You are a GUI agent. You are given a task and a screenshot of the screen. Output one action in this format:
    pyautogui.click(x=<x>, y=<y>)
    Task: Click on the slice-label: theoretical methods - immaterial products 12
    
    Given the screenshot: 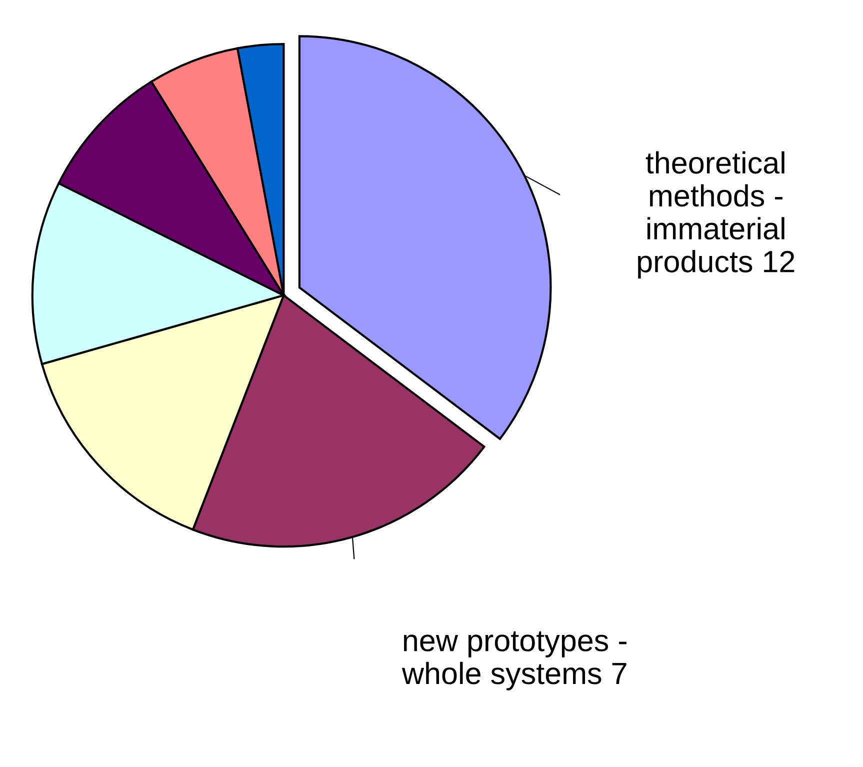 What is the action you would take?
    pyautogui.click(x=716, y=214)
    